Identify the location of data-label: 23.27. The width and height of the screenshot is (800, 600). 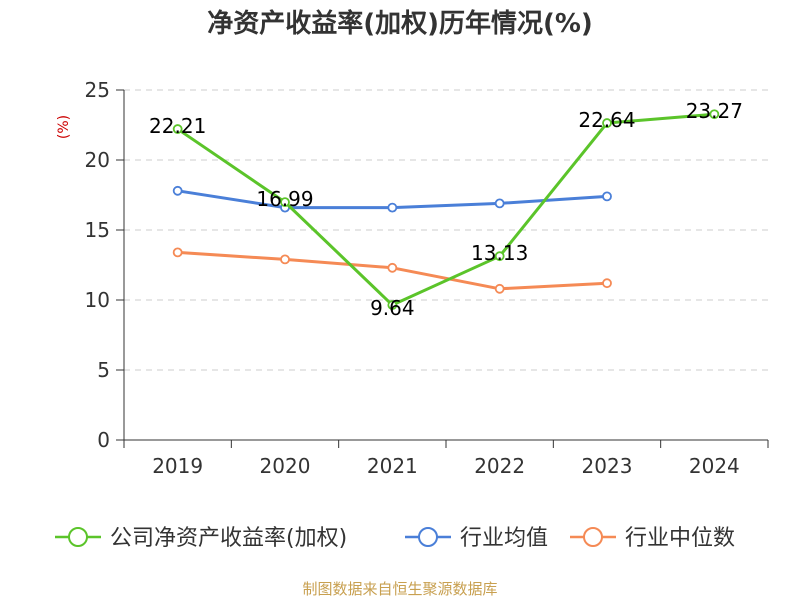
(714, 111).